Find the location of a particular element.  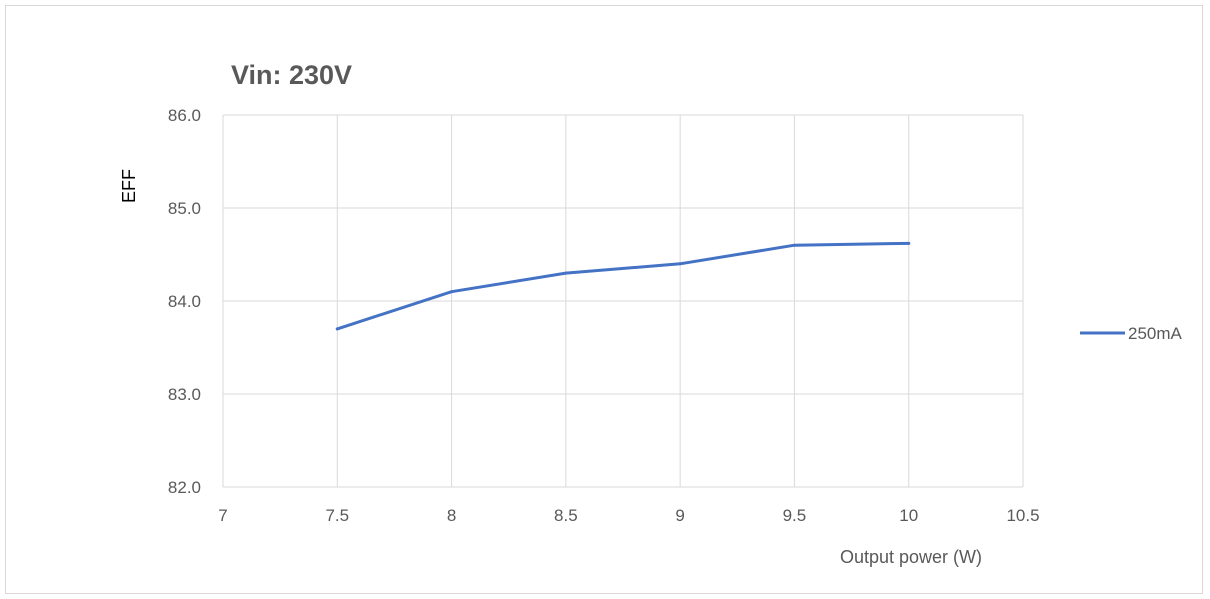

x-axis-label: Output power (W) is located at coordinates (911, 557).